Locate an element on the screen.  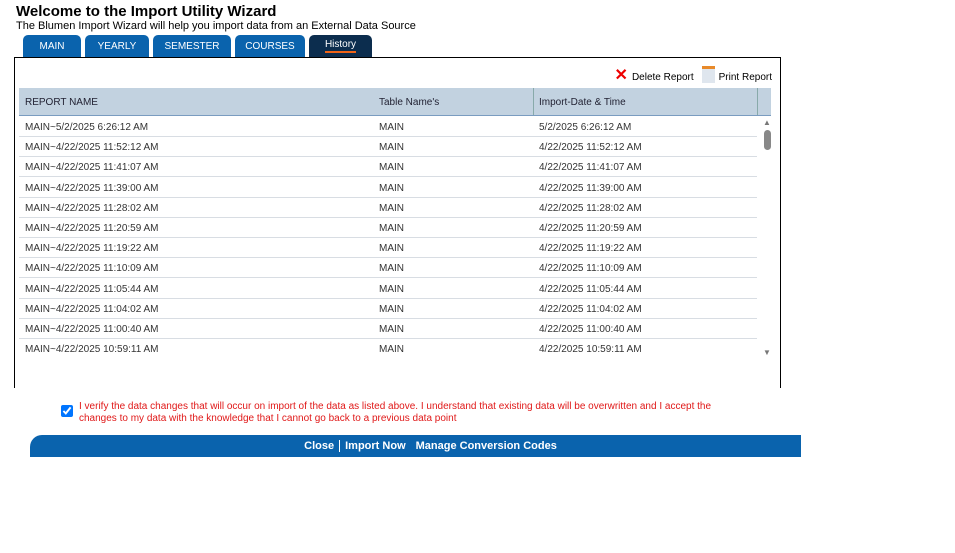
tab-label: COURSES is located at coordinates (270, 46).